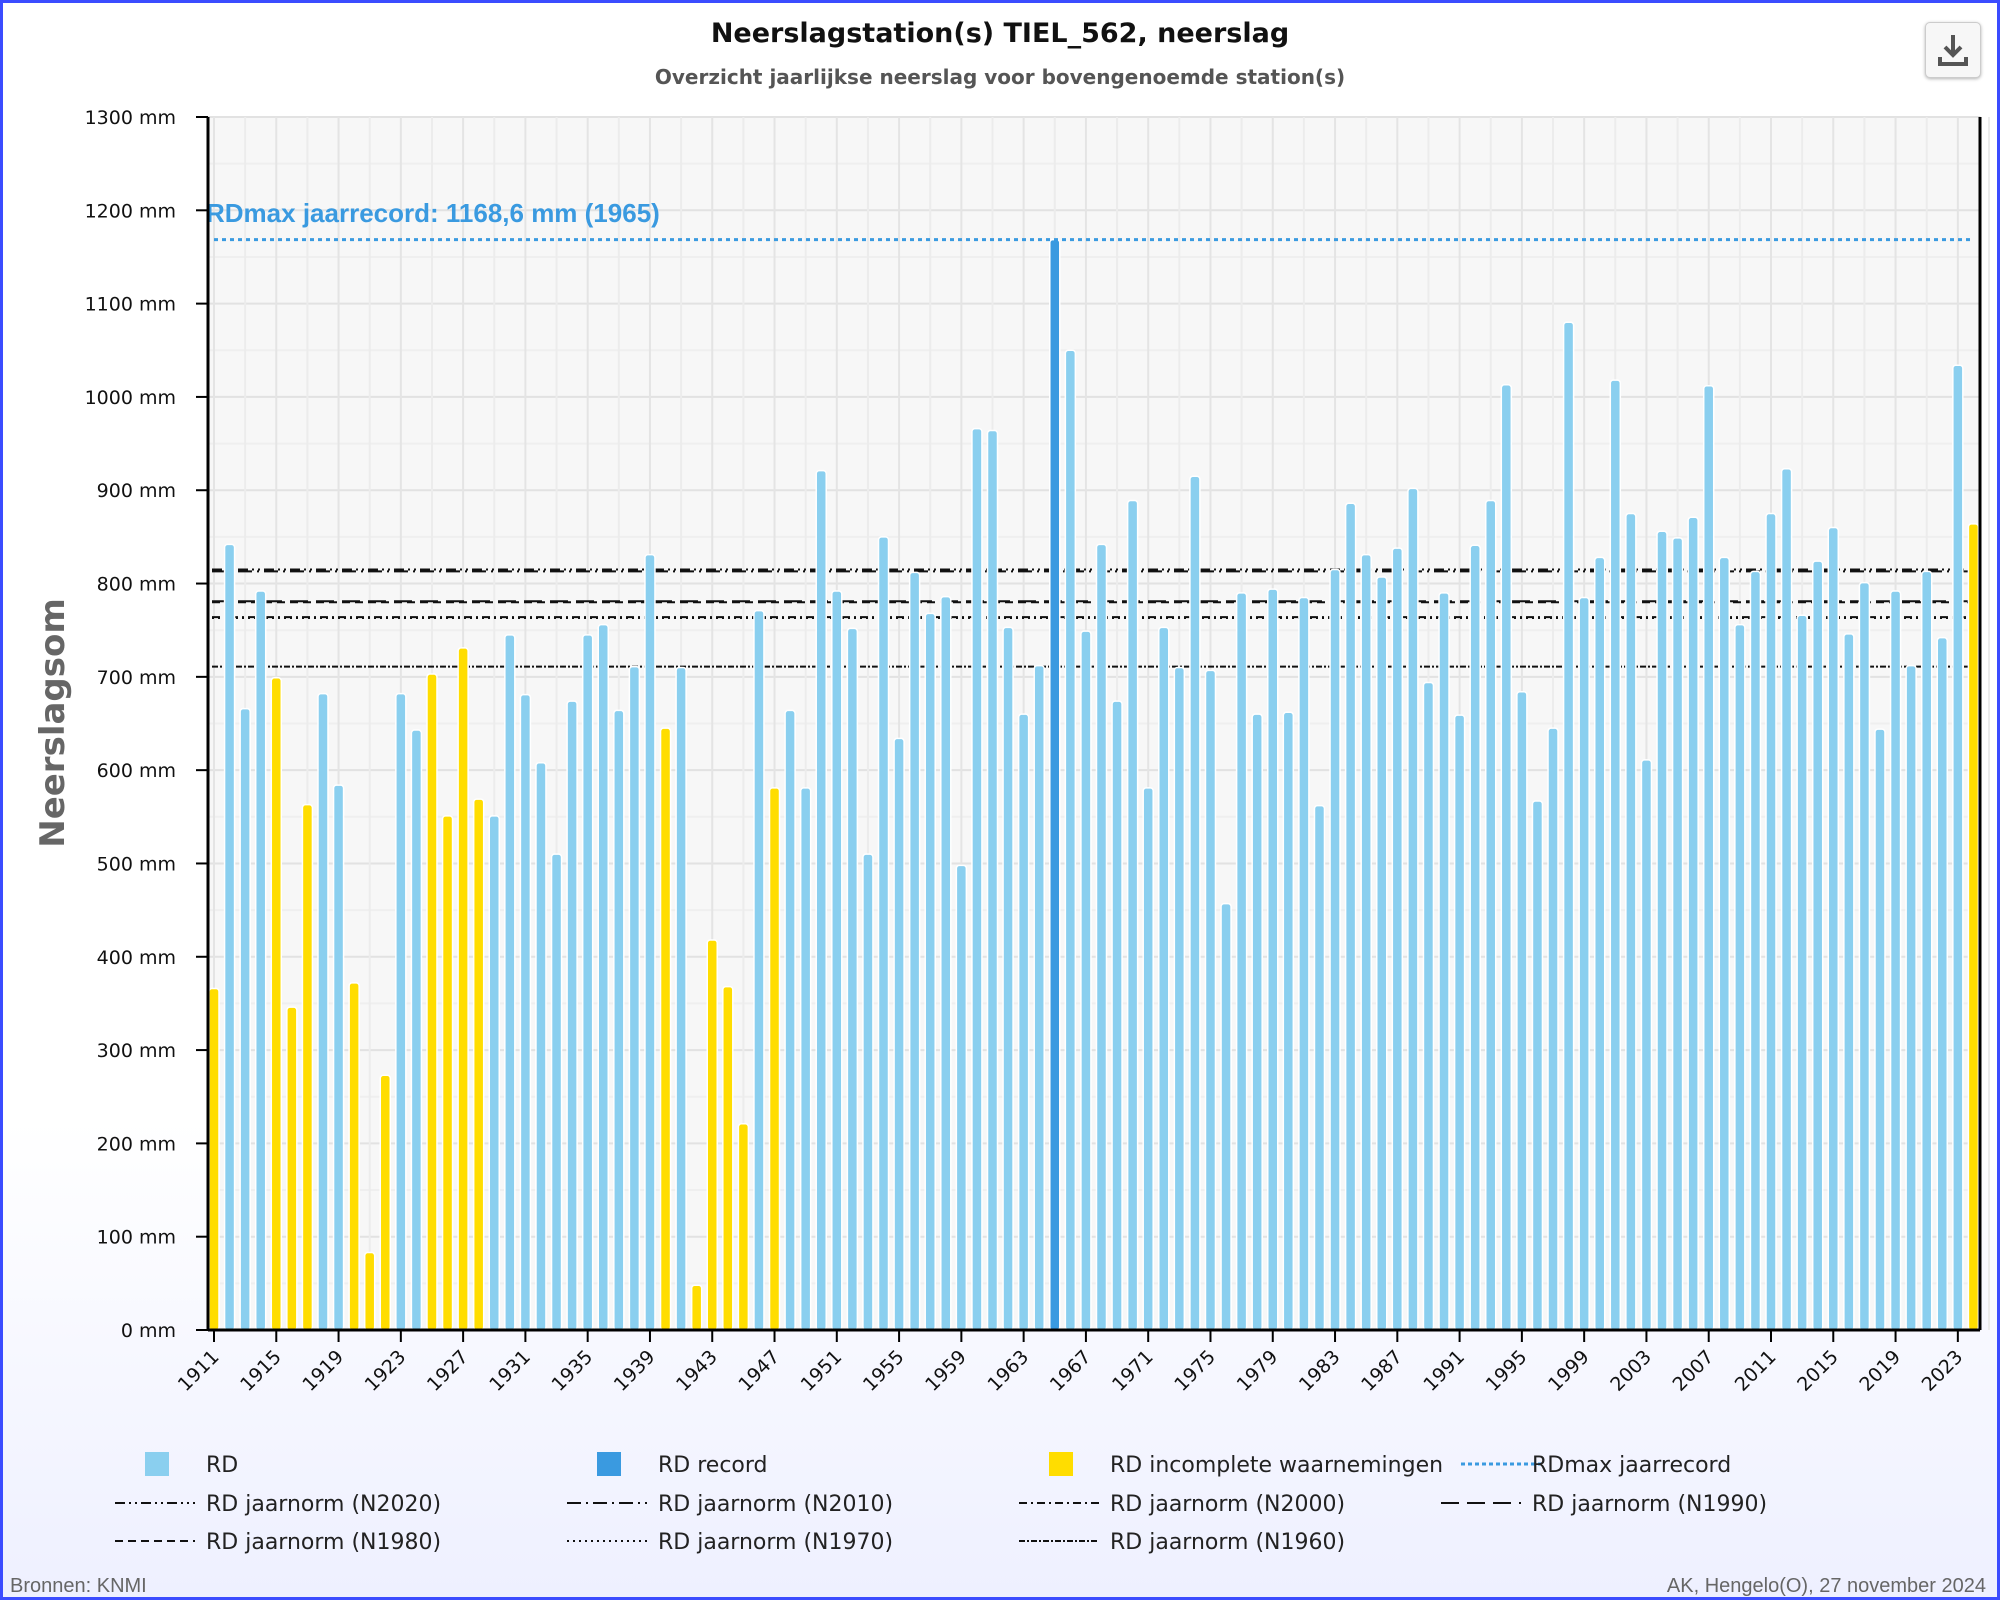 This screenshot has width=2000, height=1600. I want to click on bar-2018, so click(1880, 1029).